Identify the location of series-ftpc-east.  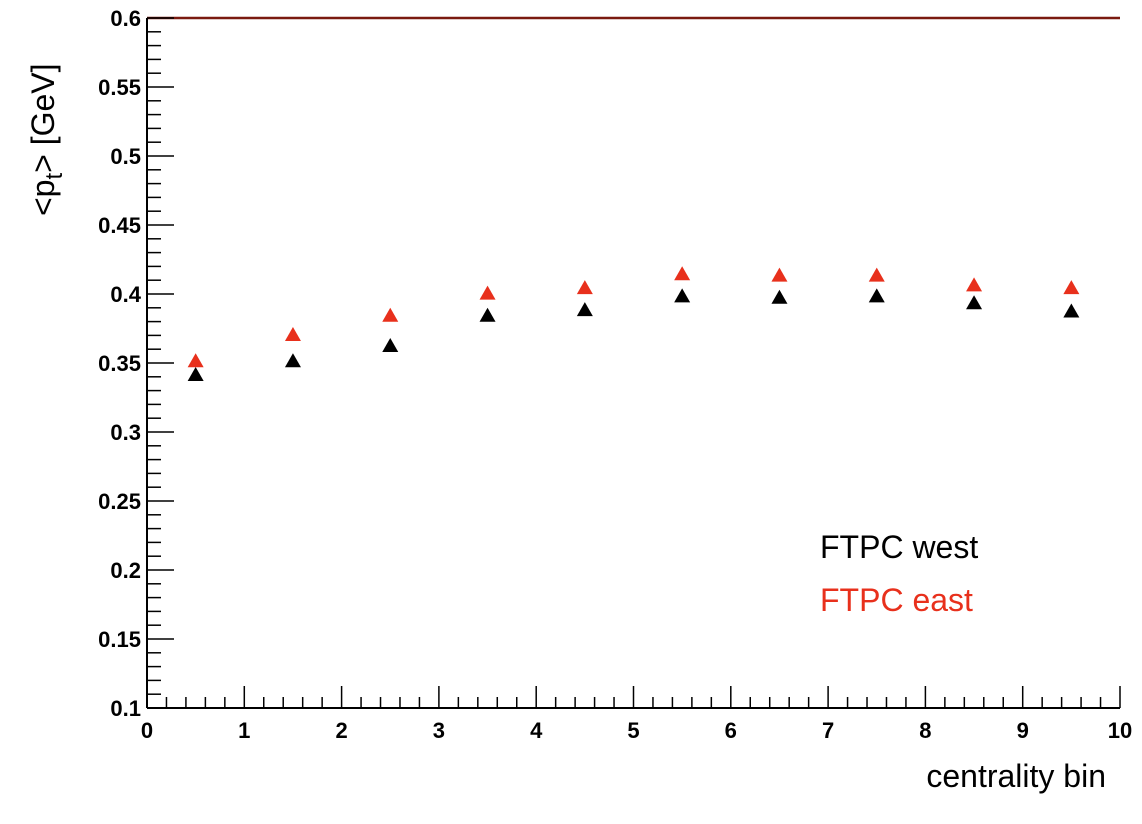
(633, 317).